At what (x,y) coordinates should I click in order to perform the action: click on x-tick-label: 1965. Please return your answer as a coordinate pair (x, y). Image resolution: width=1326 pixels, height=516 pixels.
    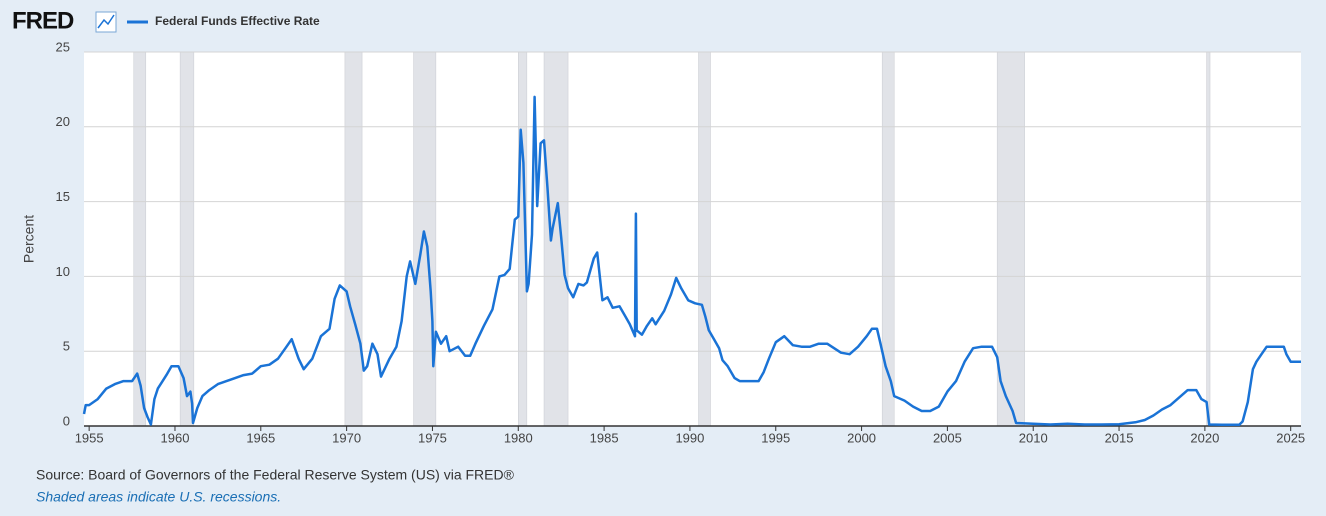
    Looking at the image, I should click on (260, 437).